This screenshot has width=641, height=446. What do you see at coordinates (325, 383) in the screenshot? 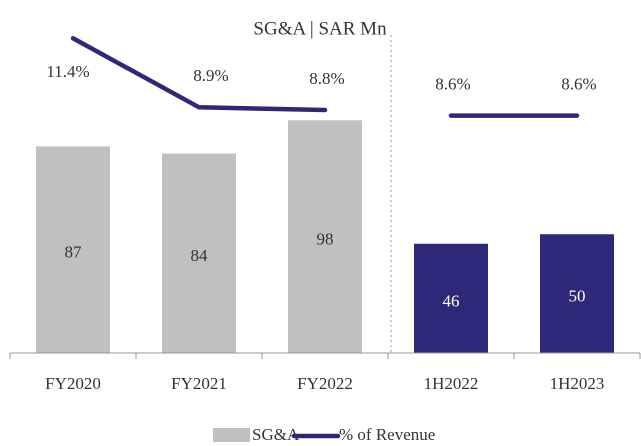
I see `x-tick-label: FY2022` at bounding box center [325, 383].